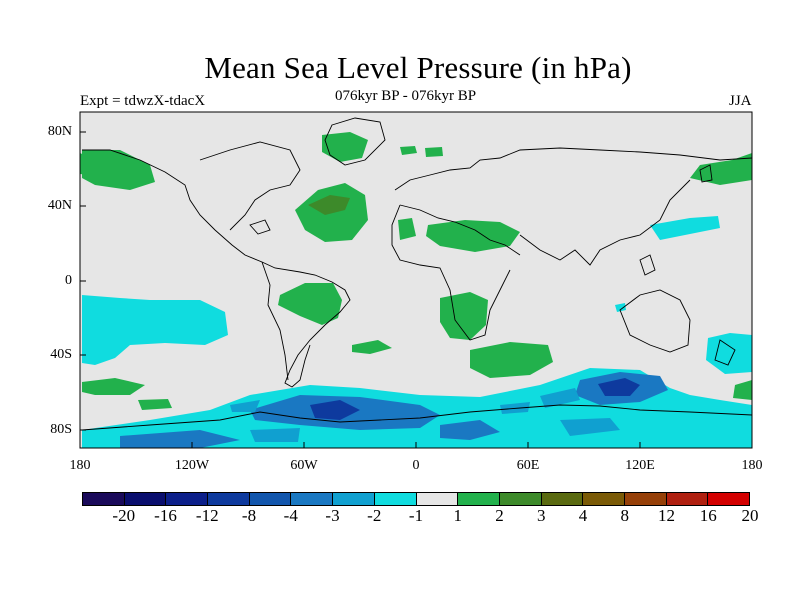 This screenshot has height=600, width=800. What do you see at coordinates (124, 515) in the screenshot?
I see `colorbar-label: -20` at bounding box center [124, 515].